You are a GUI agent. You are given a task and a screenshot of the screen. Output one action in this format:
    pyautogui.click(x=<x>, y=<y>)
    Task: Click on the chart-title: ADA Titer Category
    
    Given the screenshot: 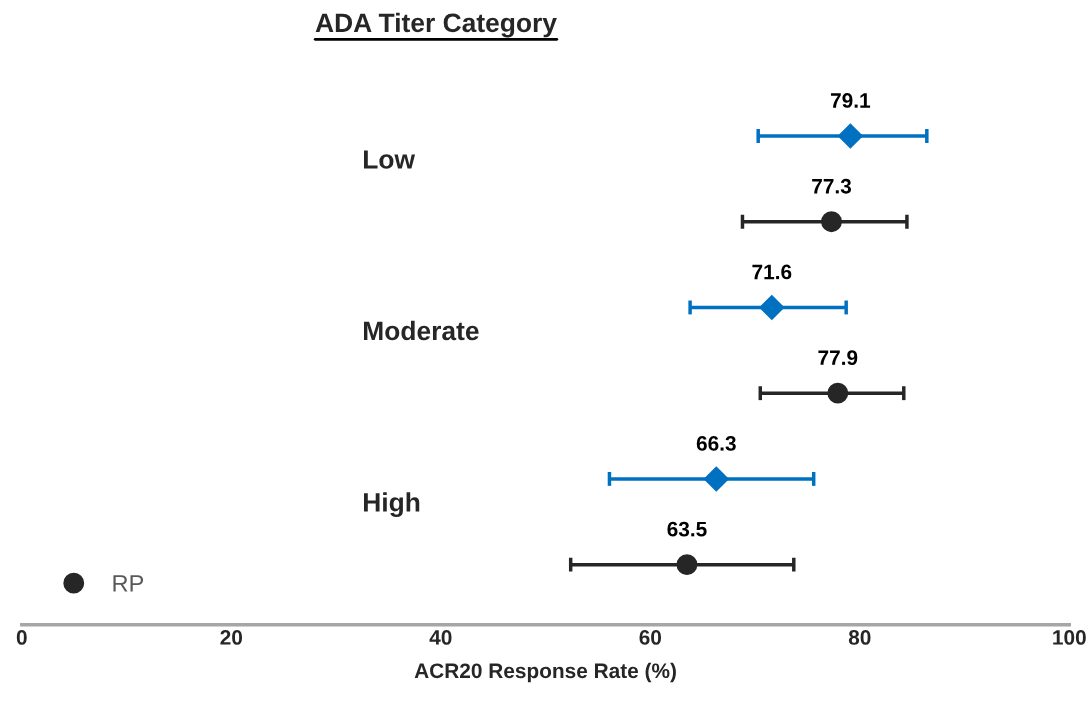 What is the action you would take?
    pyautogui.click(x=436, y=25)
    